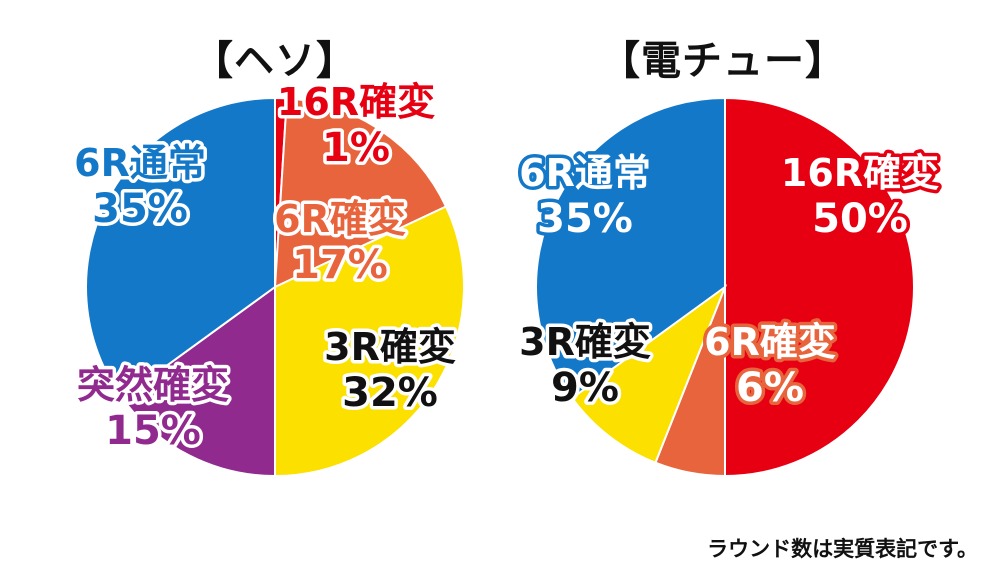 The height and width of the screenshot is (577, 1000). What do you see at coordinates (356, 148) in the screenshot?
I see `slice-percent-label: 1%` at bounding box center [356, 148].